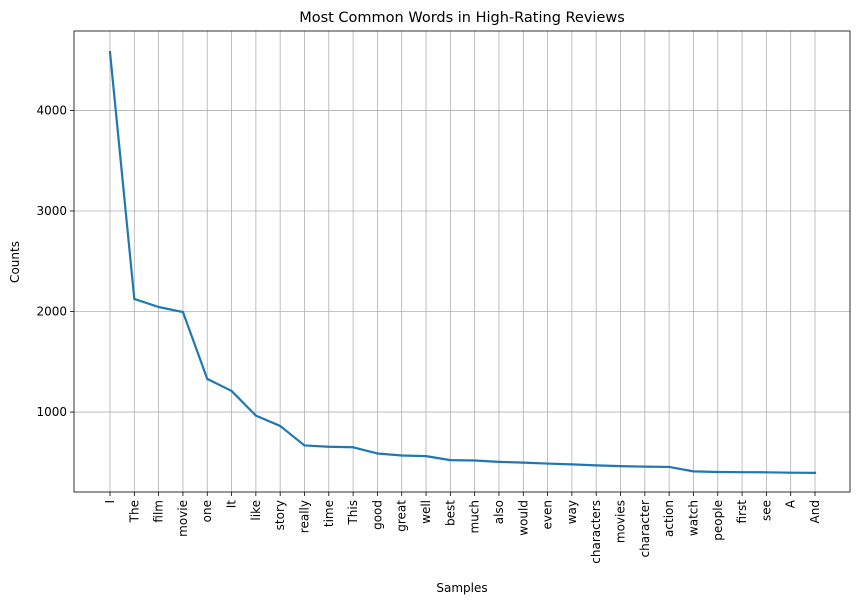  What do you see at coordinates (183, 518) in the screenshot?
I see `x-tick-label: movie` at bounding box center [183, 518].